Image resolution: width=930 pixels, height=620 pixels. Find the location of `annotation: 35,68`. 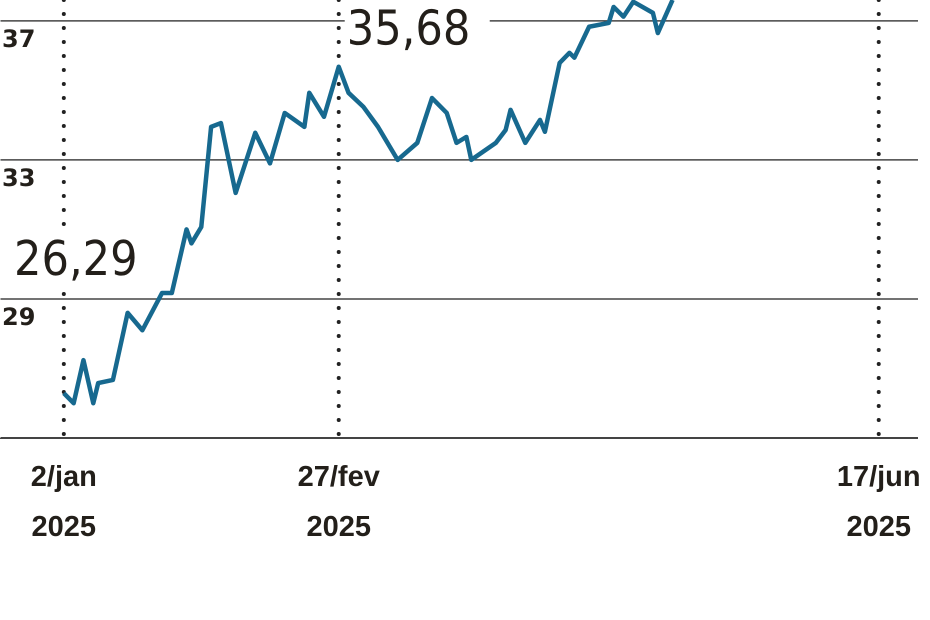

annotation: 35,68 is located at coordinates (408, 28).